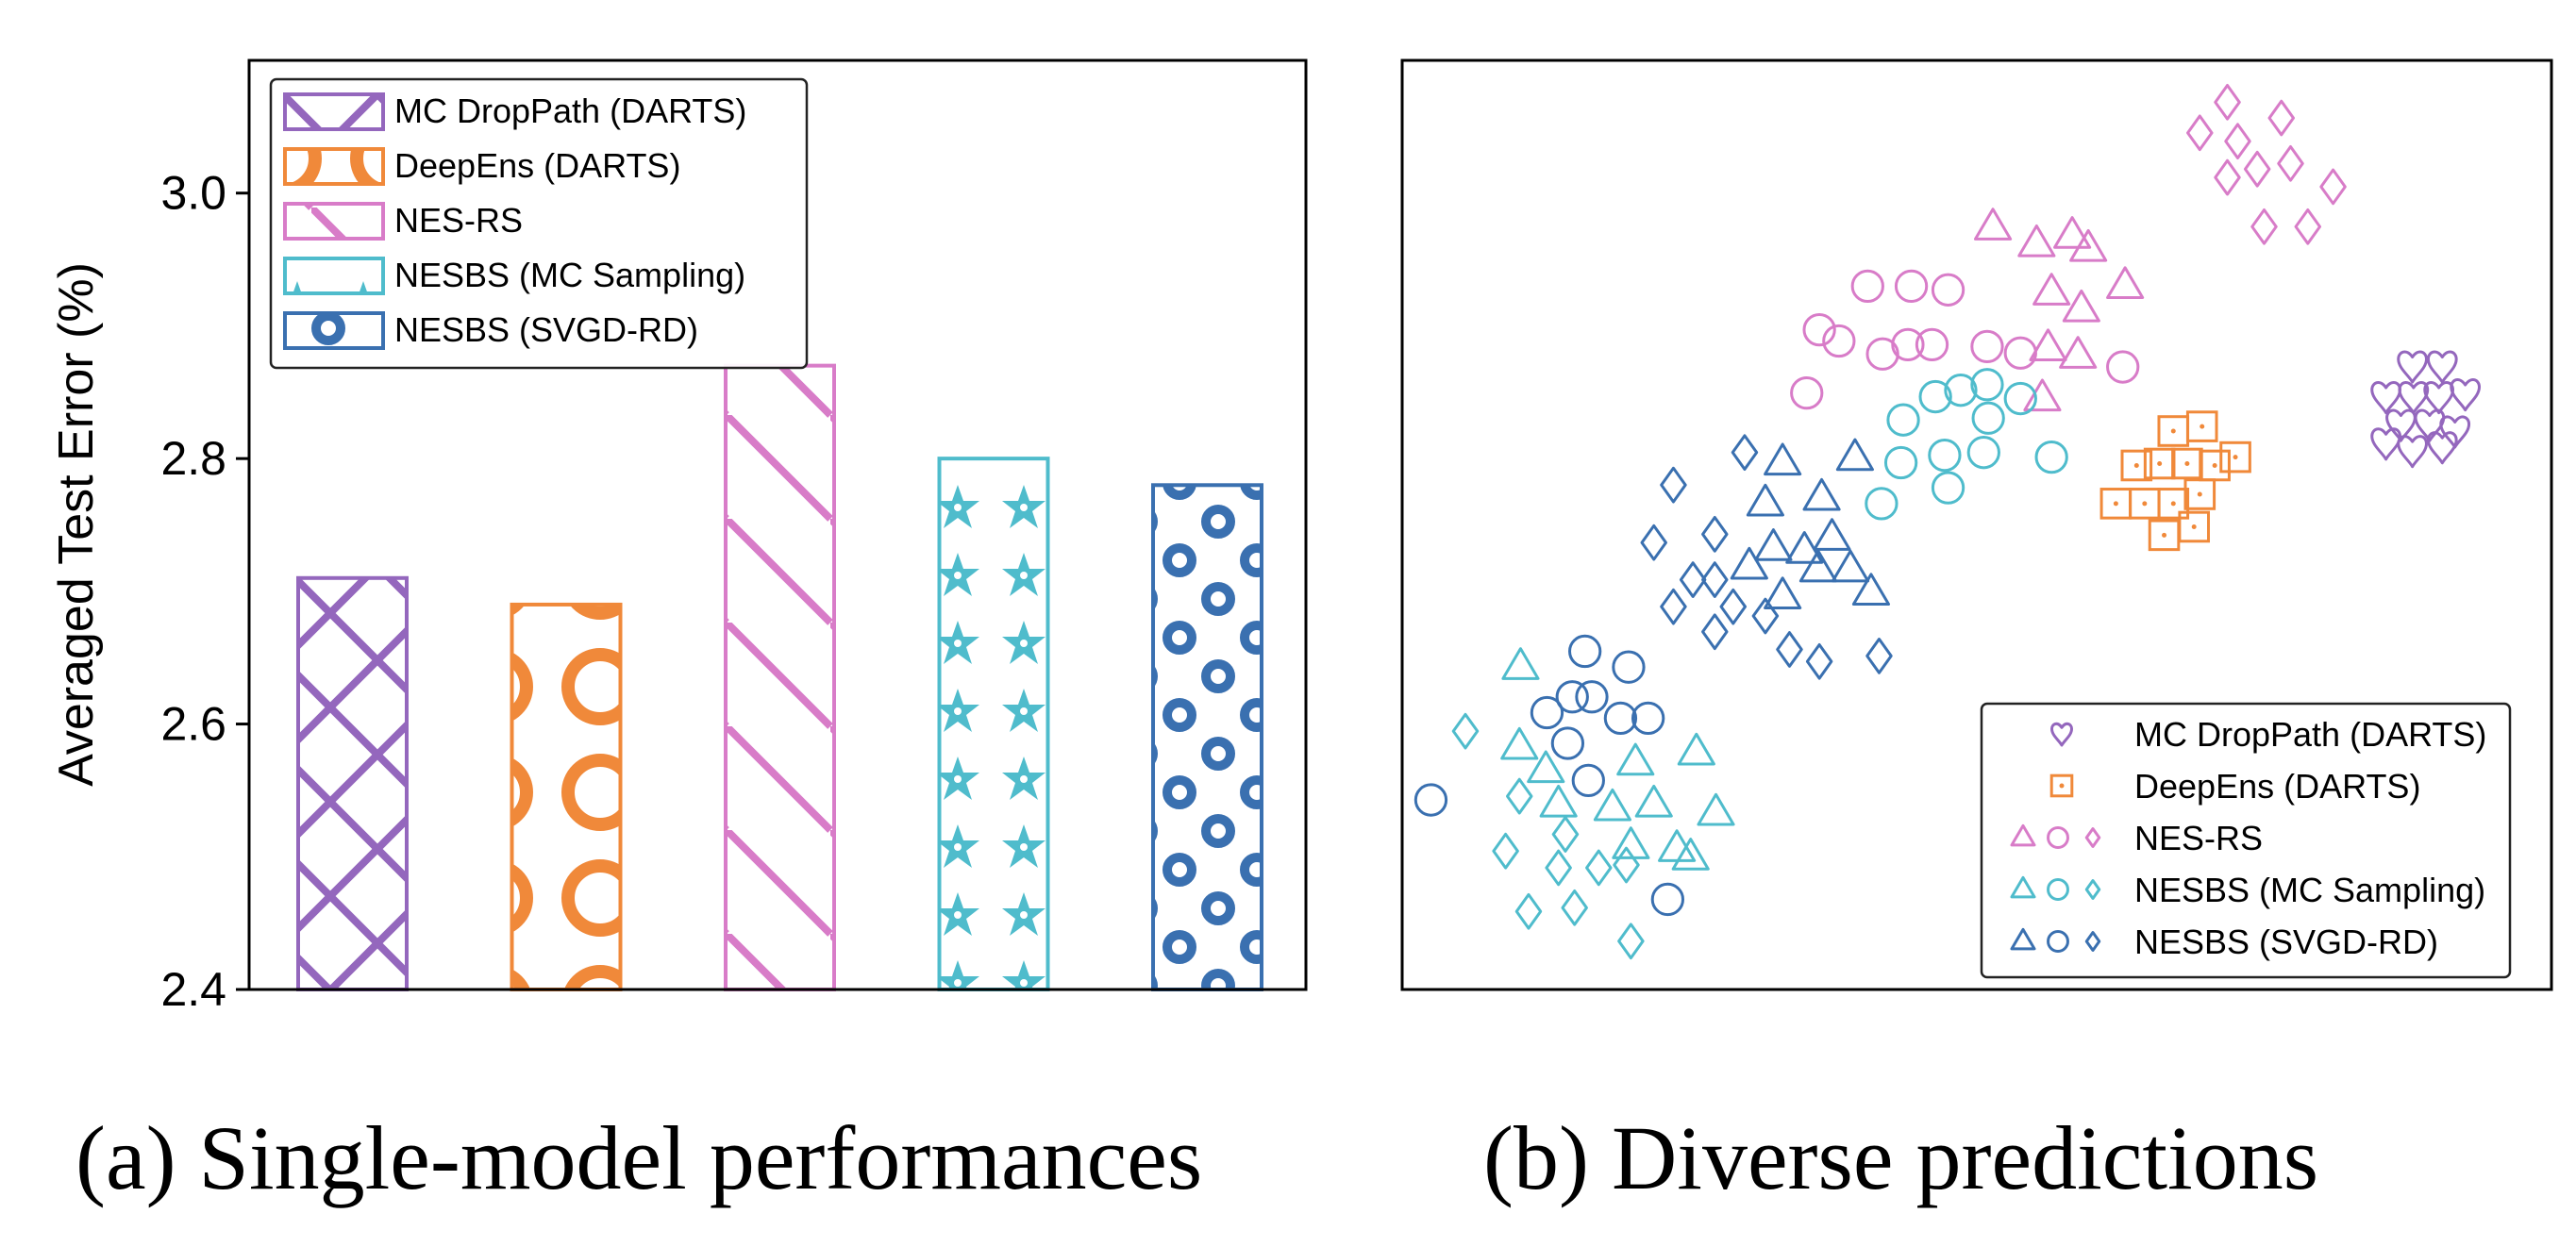 Image resolution: width=2576 pixels, height=1247 pixels. What do you see at coordinates (993, 724) in the screenshot?
I see `bar-nesbs-mc-sampling` at bounding box center [993, 724].